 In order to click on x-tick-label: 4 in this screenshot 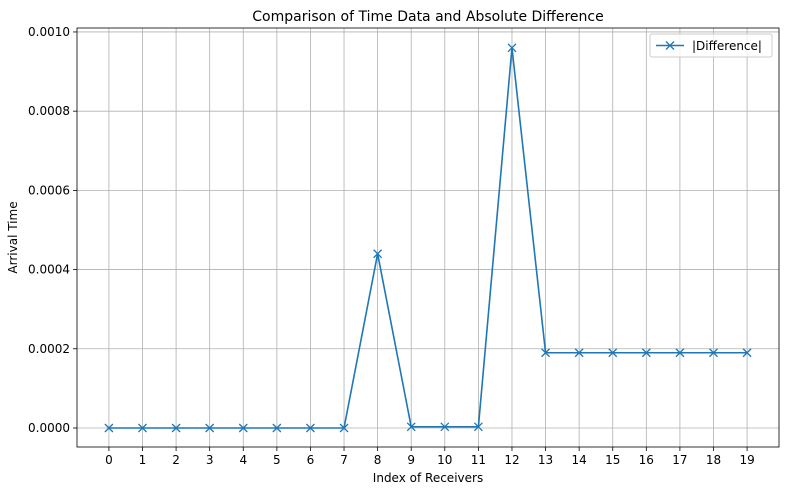, I will do `click(243, 460)`.